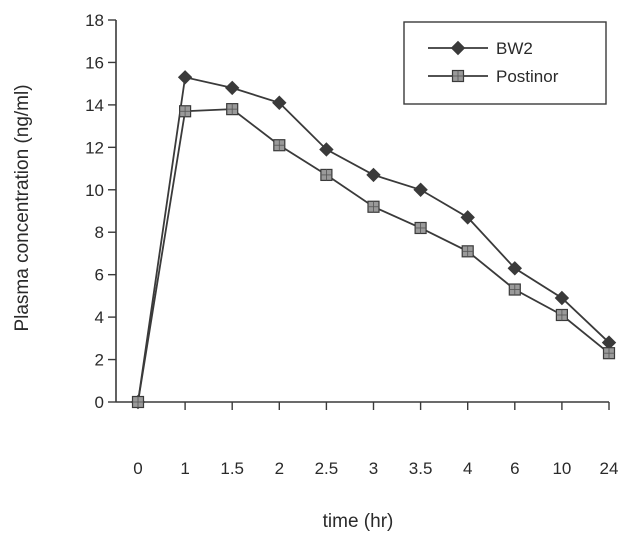 This screenshot has width=623, height=535. What do you see at coordinates (100, 211) in the screenshot?
I see `y-axis-ticks: 0 2 4 6 8 10 12 14 16 18` at bounding box center [100, 211].